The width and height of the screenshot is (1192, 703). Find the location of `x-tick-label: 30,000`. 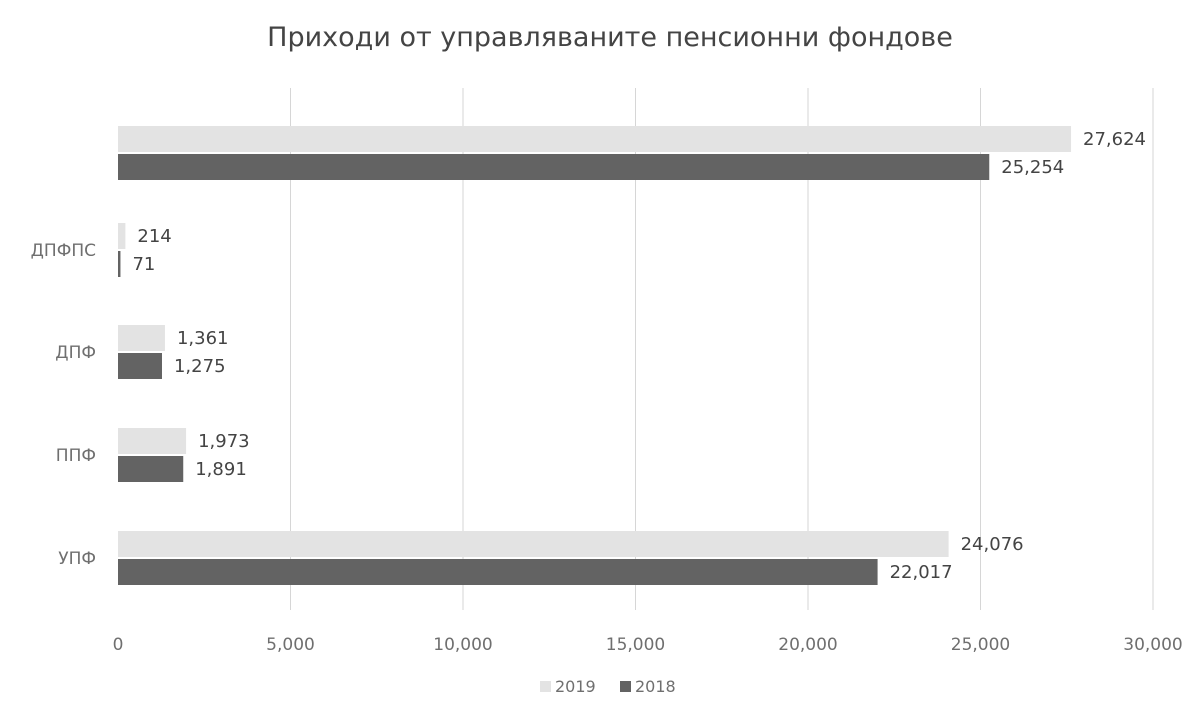

x-tick-label: 30,000 is located at coordinates (1152, 645).